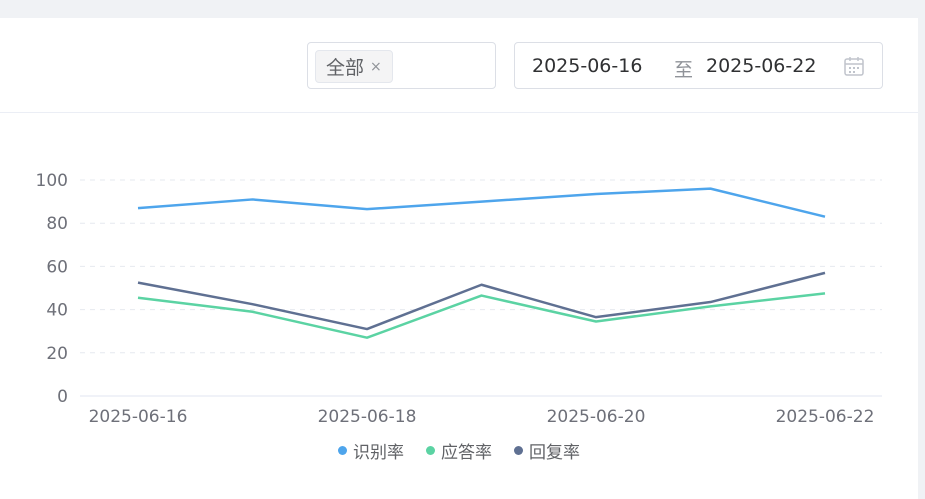 This screenshot has height=499, width=925. I want to click on tag-close-icon: ×, so click(376, 66).